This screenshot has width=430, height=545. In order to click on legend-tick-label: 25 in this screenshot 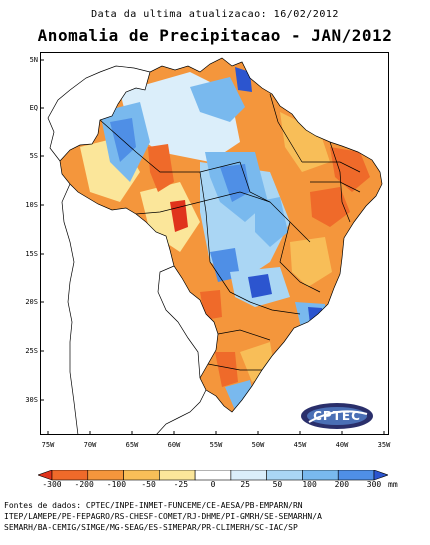, I will do `click(245, 484)`.